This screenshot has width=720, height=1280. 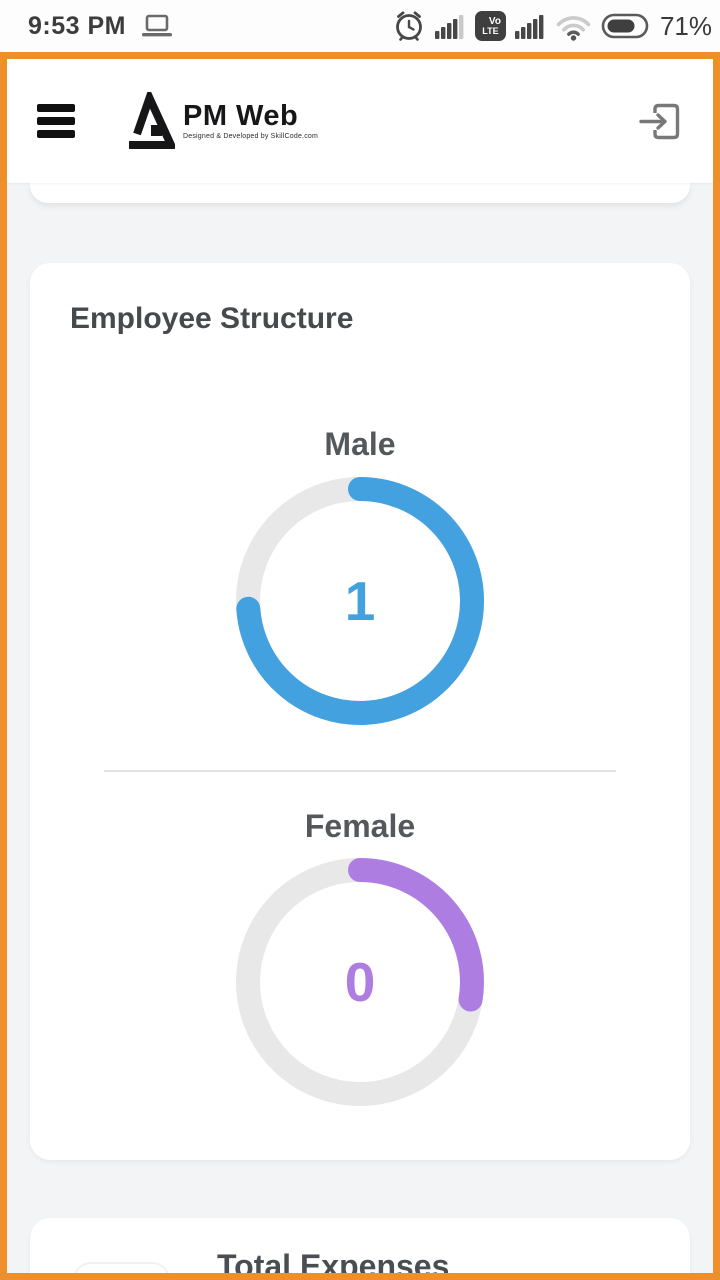 What do you see at coordinates (360, 193) in the screenshot?
I see `previous-card-bottom-edge` at bounding box center [360, 193].